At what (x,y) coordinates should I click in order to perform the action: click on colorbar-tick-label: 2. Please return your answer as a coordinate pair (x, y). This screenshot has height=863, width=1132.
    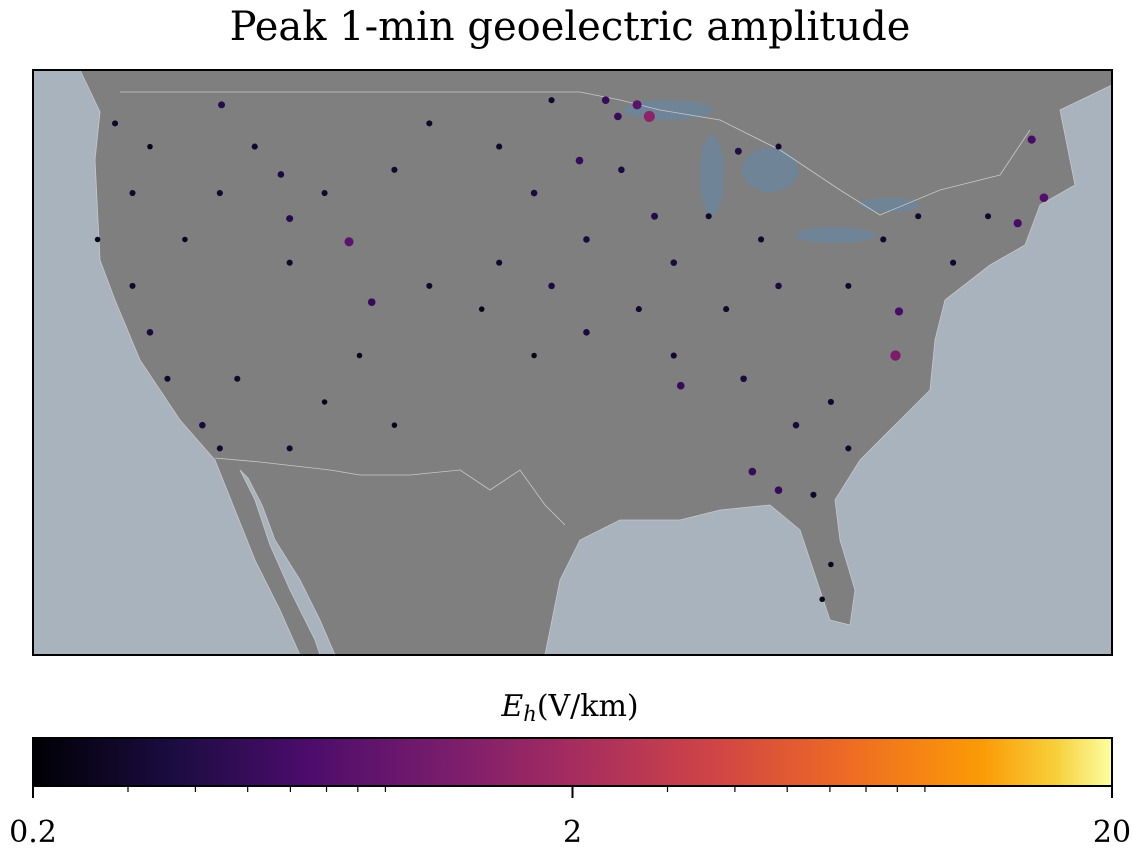
    Looking at the image, I should click on (572, 832).